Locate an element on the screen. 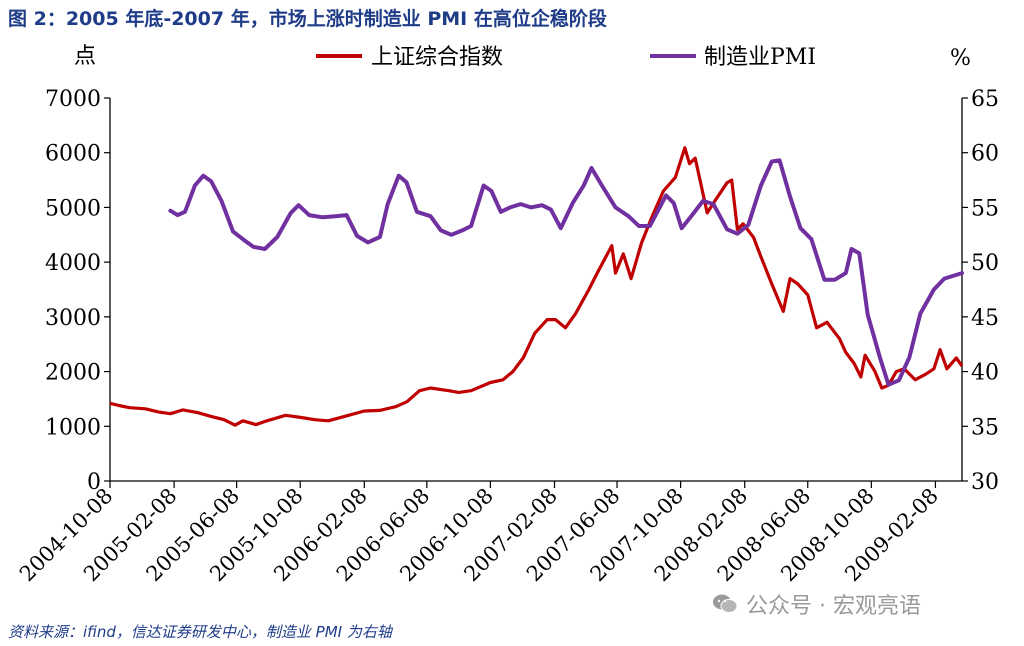 This screenshot has height=646, width=1024. right-tick-label: 30 is located at coordinates (985, 482).